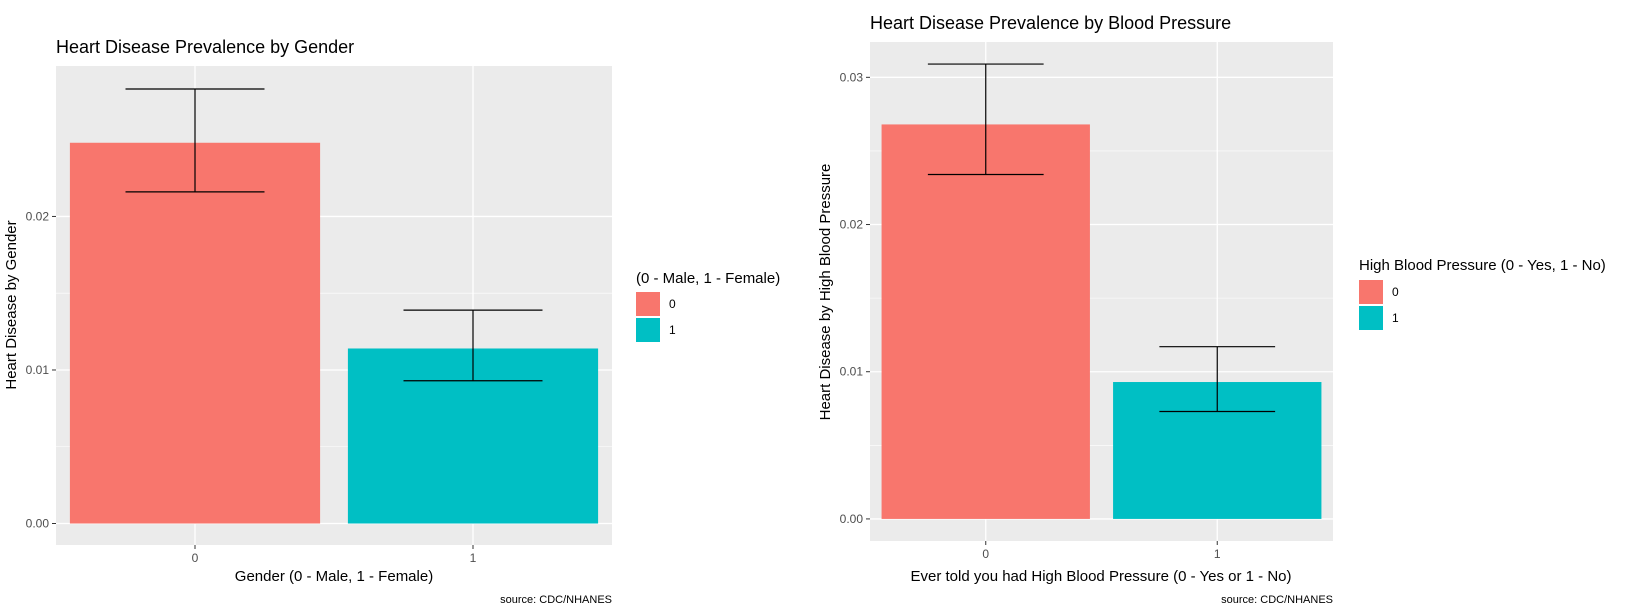 This screenshot has height=610, width=1642. Describe the element at coordinates (852, 519) in the screenshot. I see `chart-bp-y-tick-label: 0.00` at that location.